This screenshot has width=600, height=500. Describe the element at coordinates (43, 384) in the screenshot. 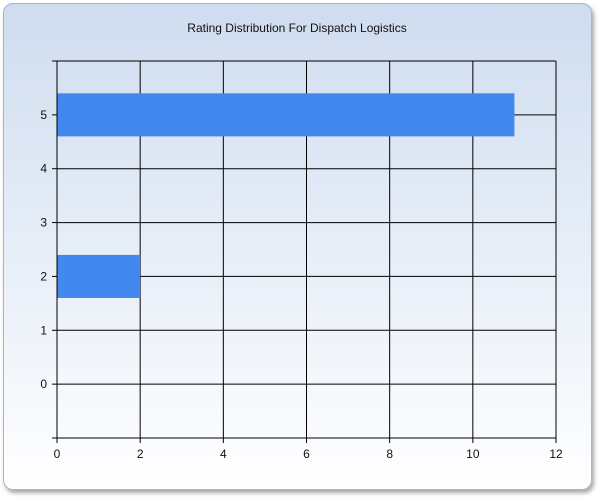

I see `y-tick-label: 0` at that location.